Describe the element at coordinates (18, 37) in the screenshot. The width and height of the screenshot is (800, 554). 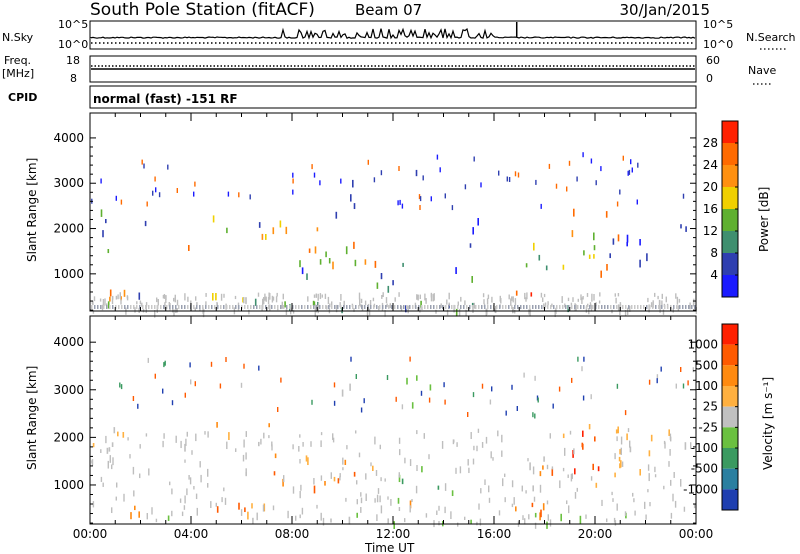
I see `nsky-label: N.Sky` at that location.